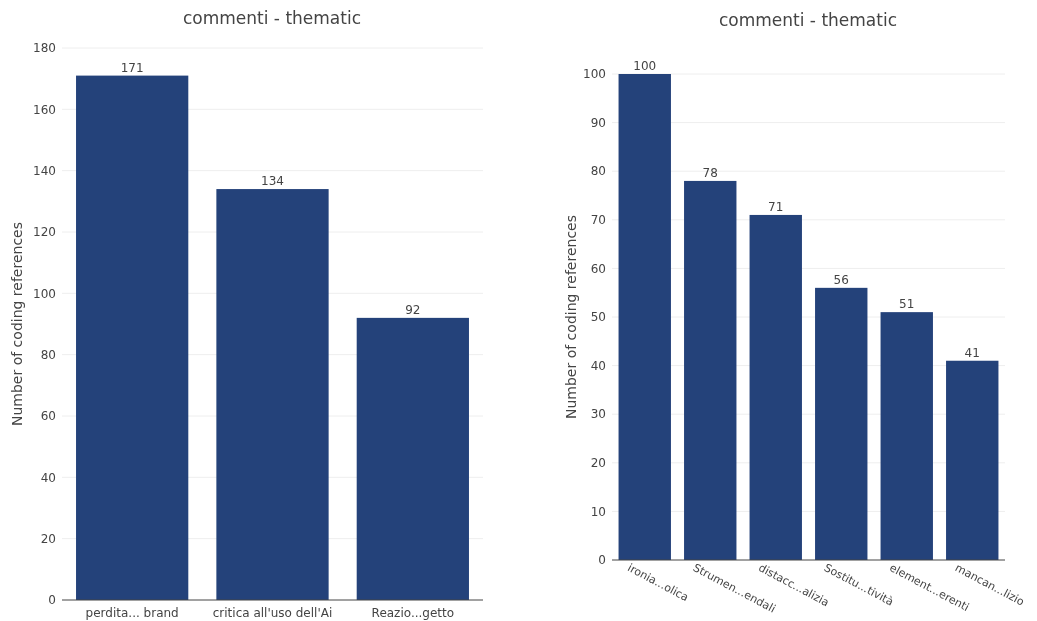 The width and height of the screenshot is (1037, 621). I want to click on x-tick-label: critica all'uso dell'Ai, so click(272, 613).